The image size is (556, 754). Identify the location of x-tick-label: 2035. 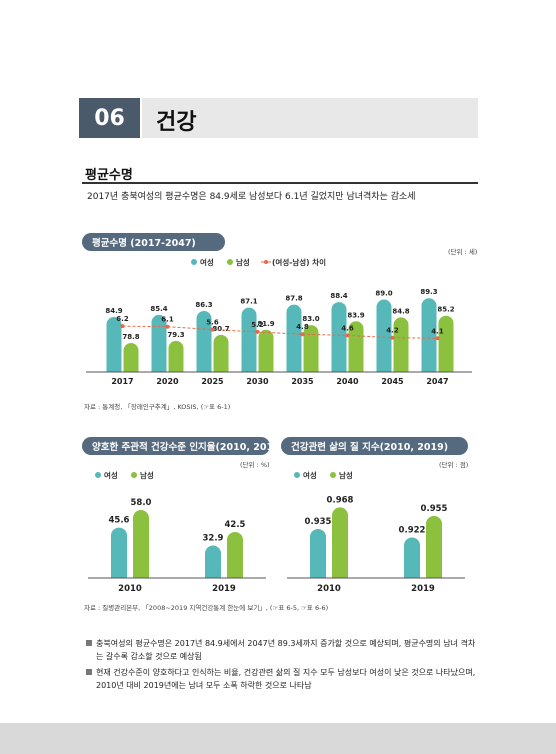
(302, 381).